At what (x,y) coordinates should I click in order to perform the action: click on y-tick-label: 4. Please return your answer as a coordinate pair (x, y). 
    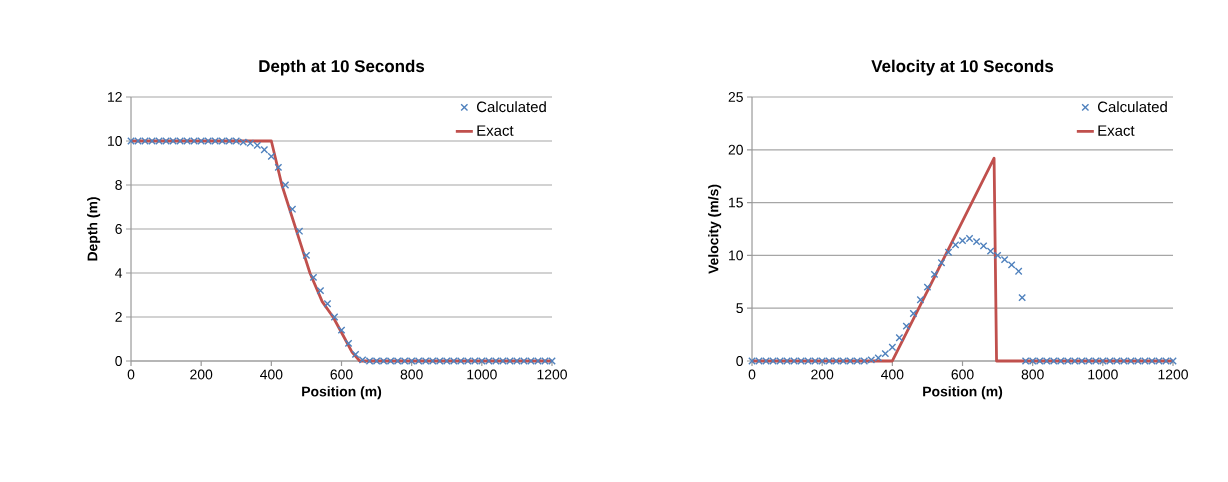
    Looking at the image, I should click on (119, 273).